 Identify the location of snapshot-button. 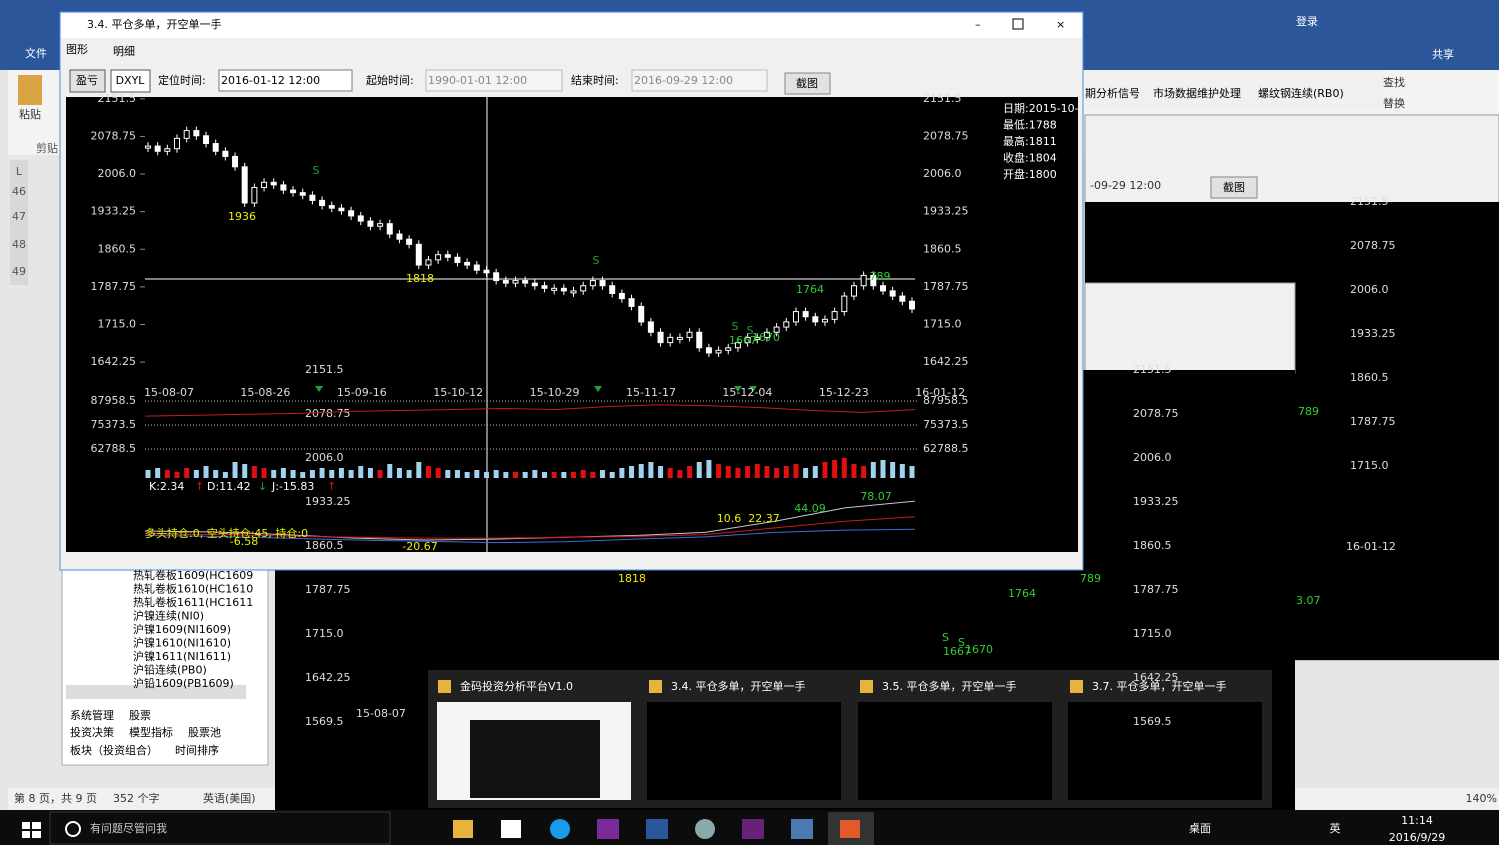
(807, 83).